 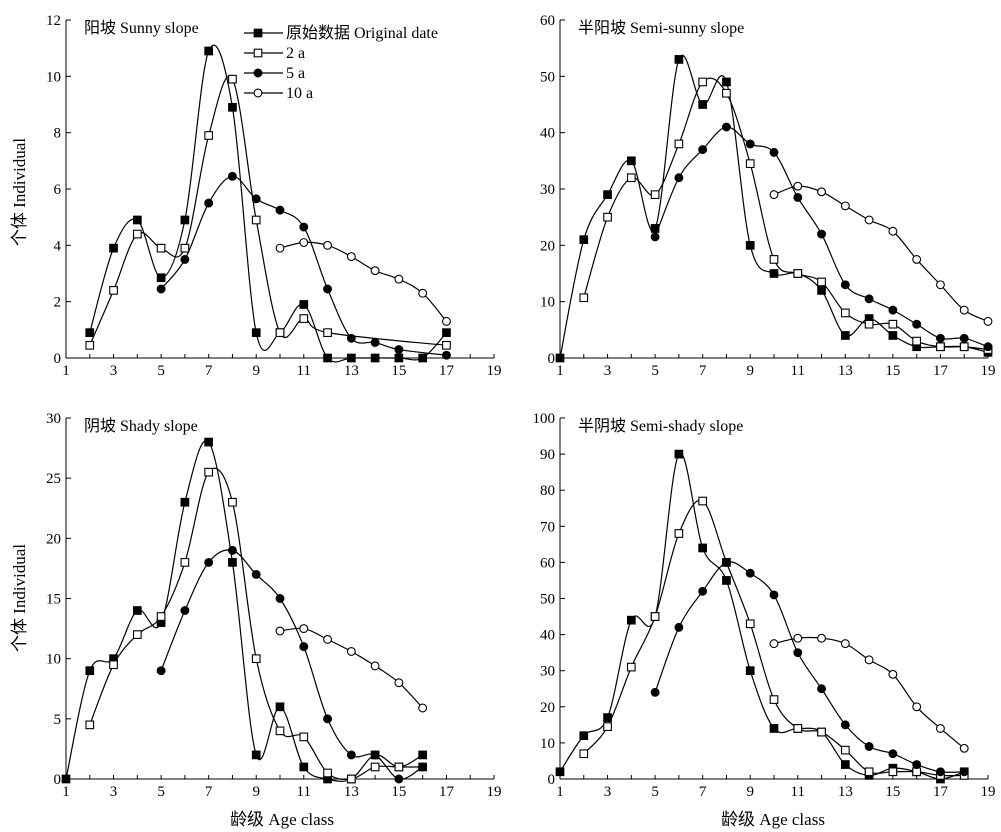 I want to click on panel-title: 半阴坡 Semi-shady slope, so click(x=660, y=426).